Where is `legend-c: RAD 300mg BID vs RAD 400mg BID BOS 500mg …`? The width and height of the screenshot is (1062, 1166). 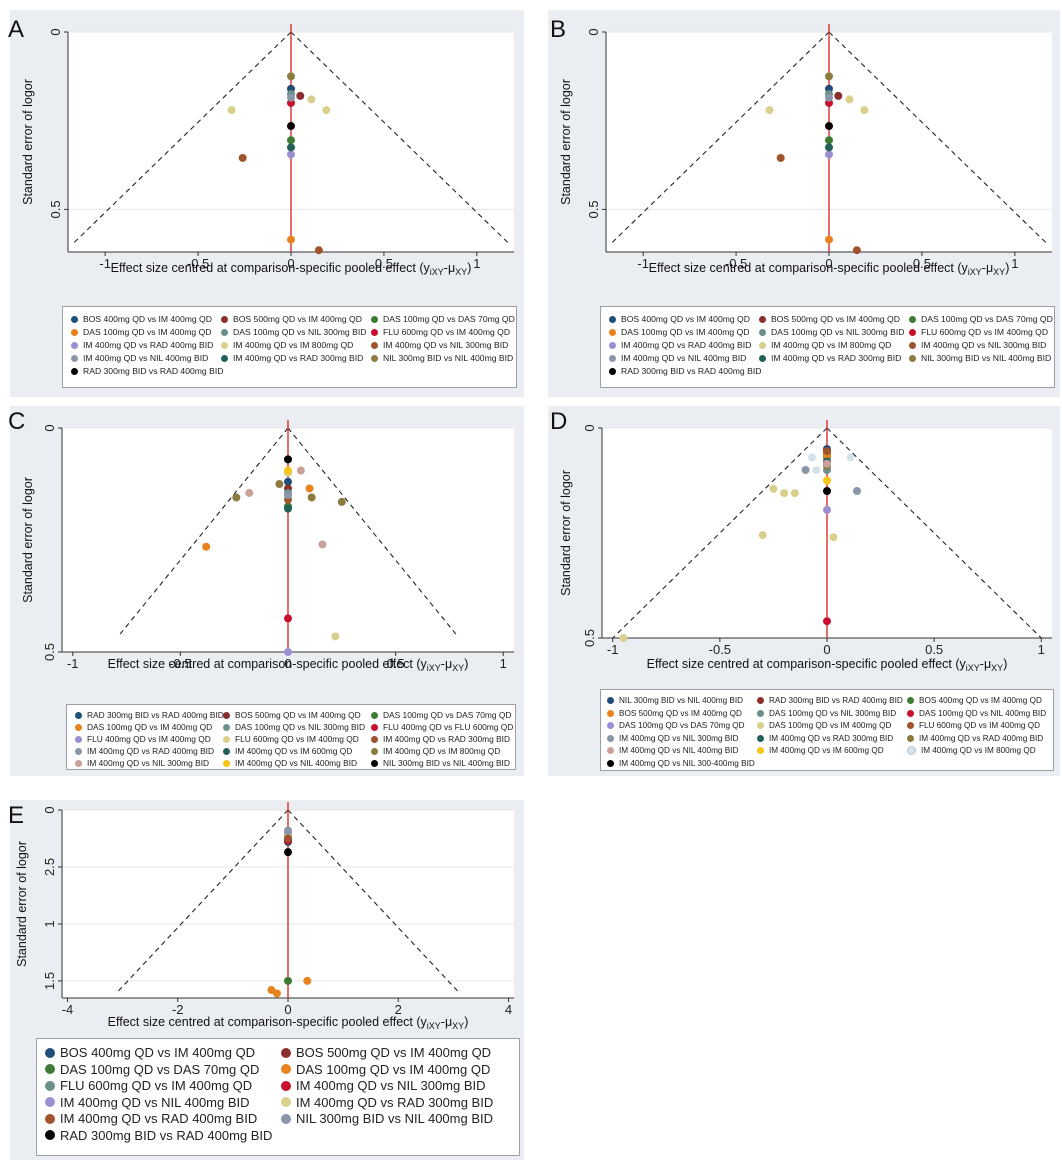
legend-c: RAD 300mg BID vs RAD 400mg BID BOS 500mg … is located at coordinates (291, 737).